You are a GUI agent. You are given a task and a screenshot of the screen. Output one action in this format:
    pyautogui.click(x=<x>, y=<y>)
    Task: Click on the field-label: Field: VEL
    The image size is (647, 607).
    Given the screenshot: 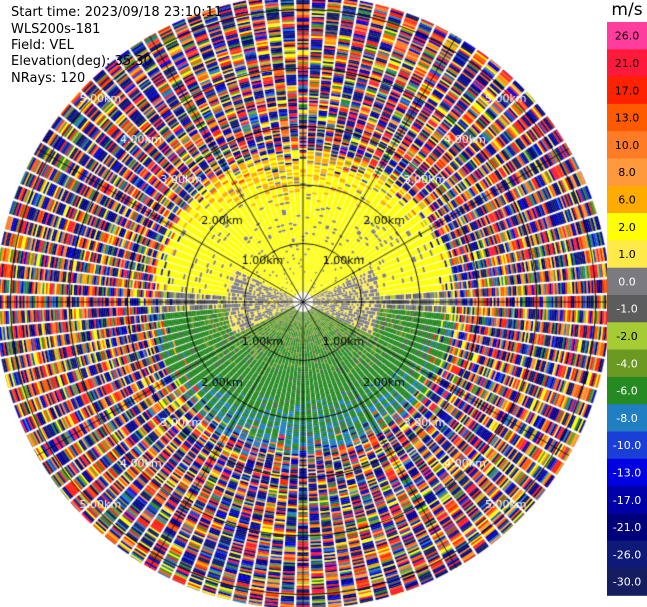 What is the action you would take?
    pyautogui.click(x=42, y=45)
    